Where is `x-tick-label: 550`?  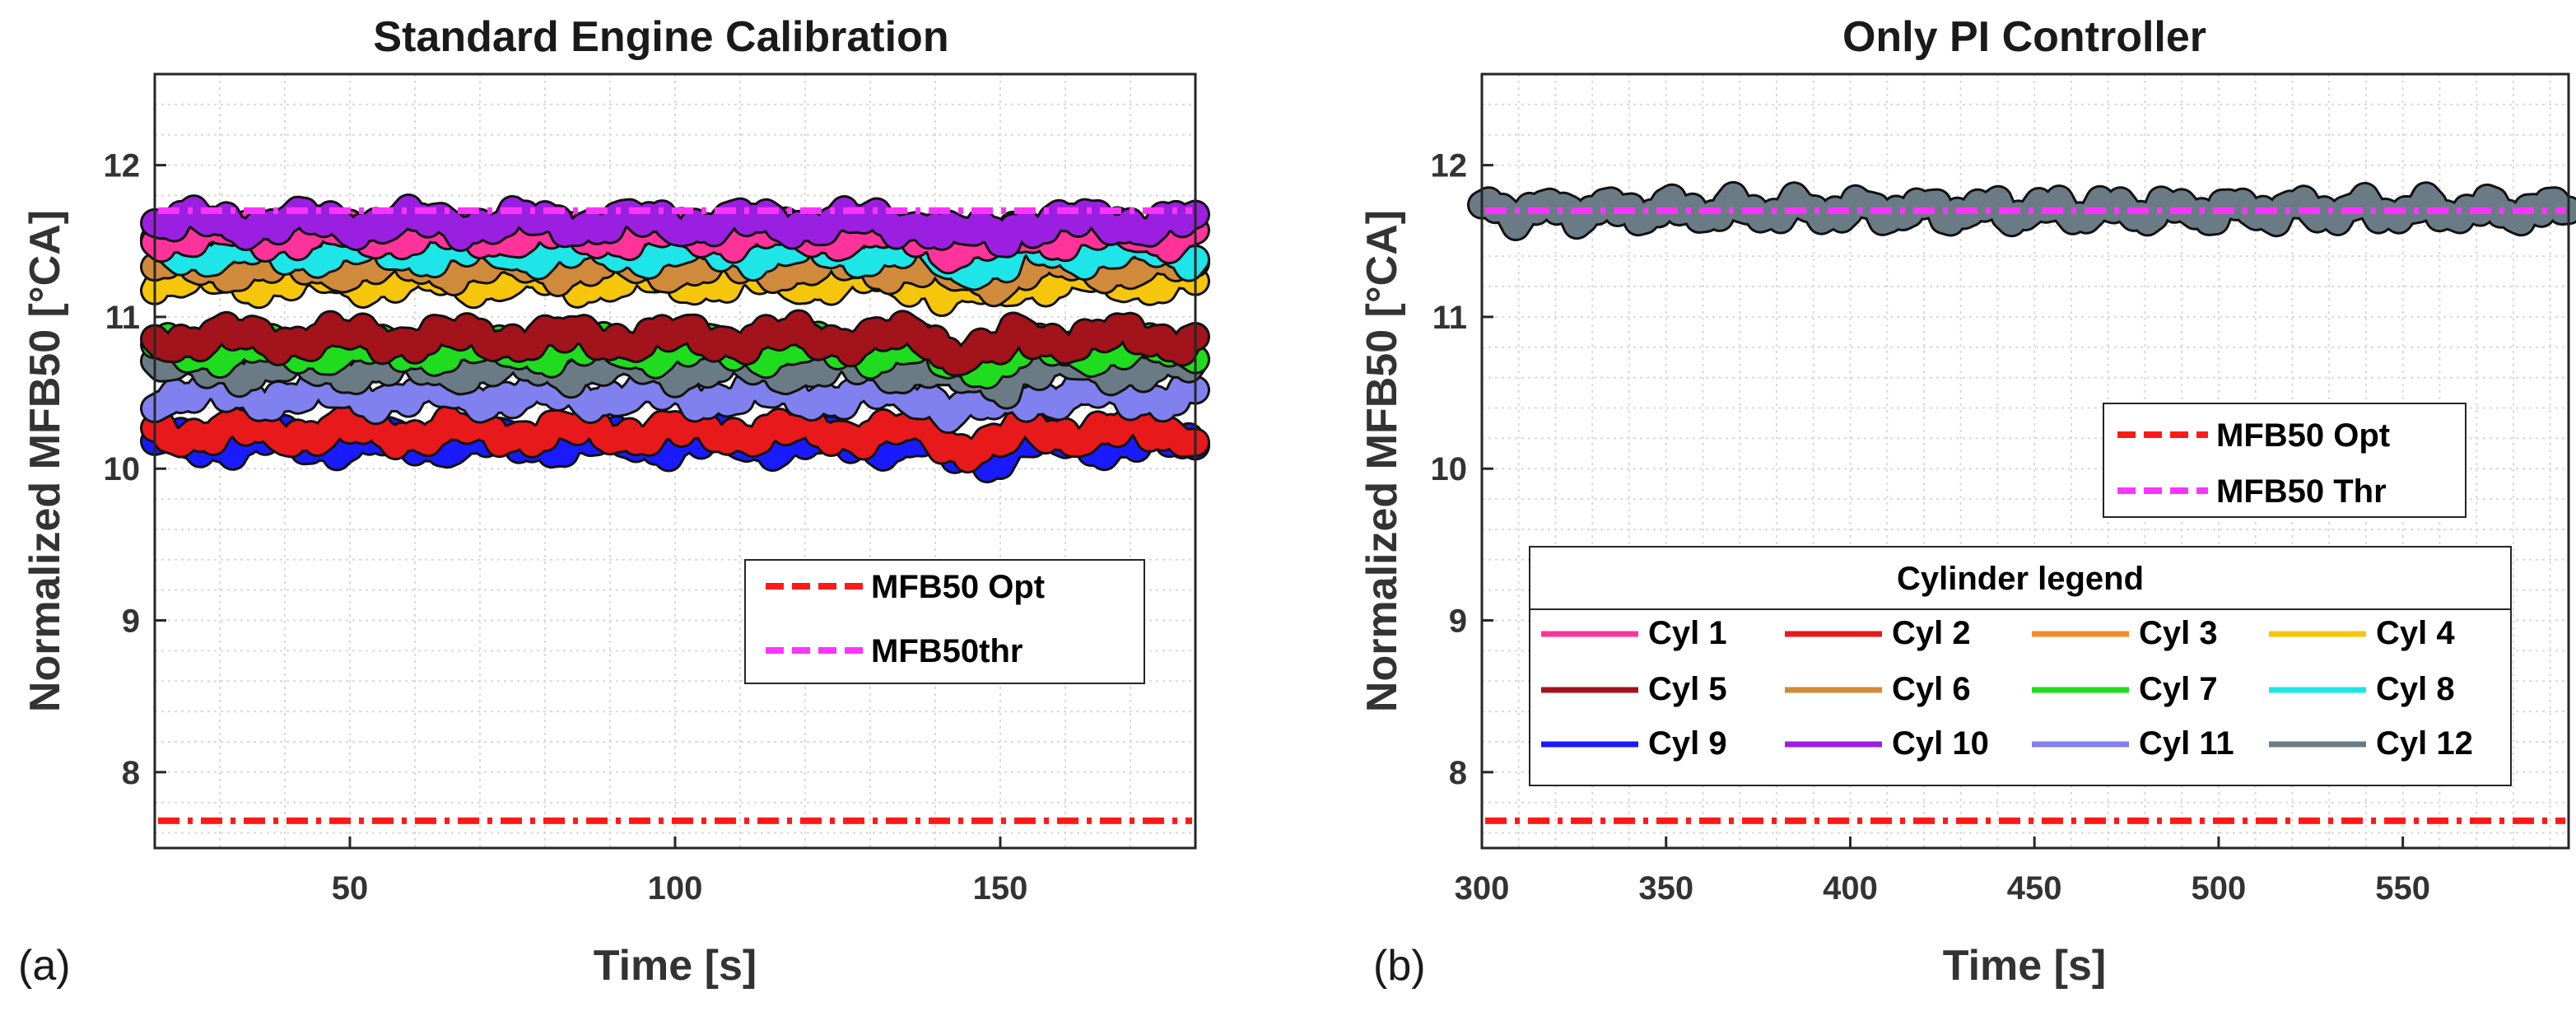 x-tick-label: 550 is located at coordinates (2402, 888).